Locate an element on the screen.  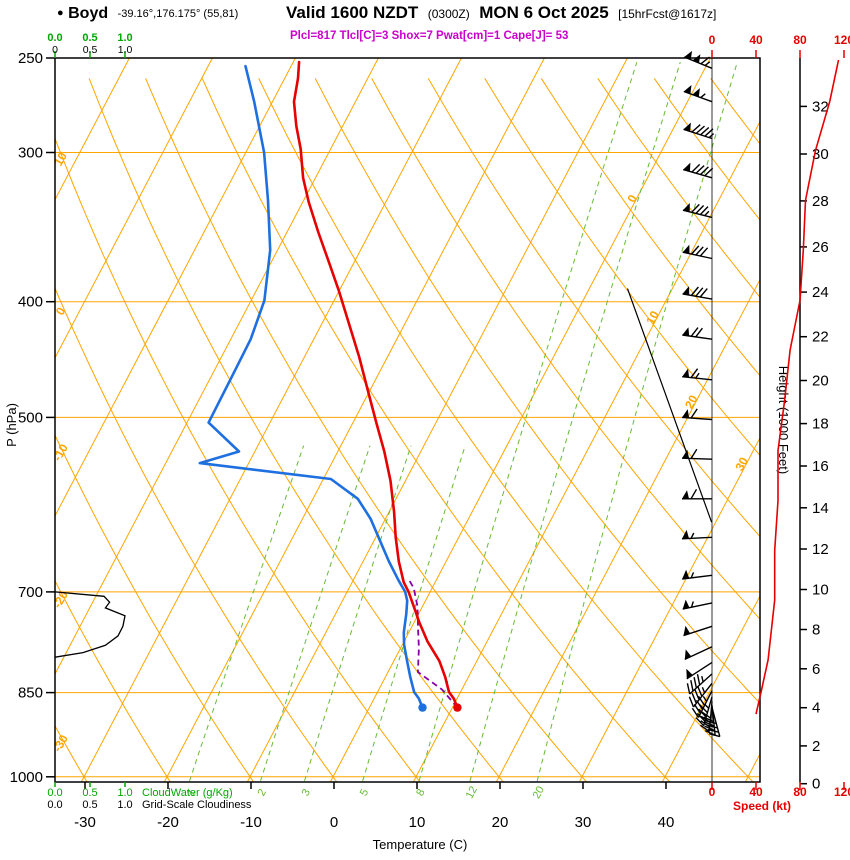
valid-date: MON 6 Oct 2025 is located at coordinates (544, 12).